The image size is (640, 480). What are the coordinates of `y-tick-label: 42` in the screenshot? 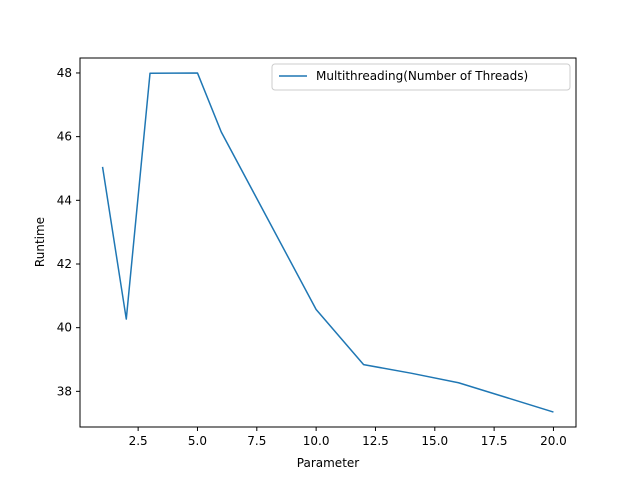 It's located at (64, 264).